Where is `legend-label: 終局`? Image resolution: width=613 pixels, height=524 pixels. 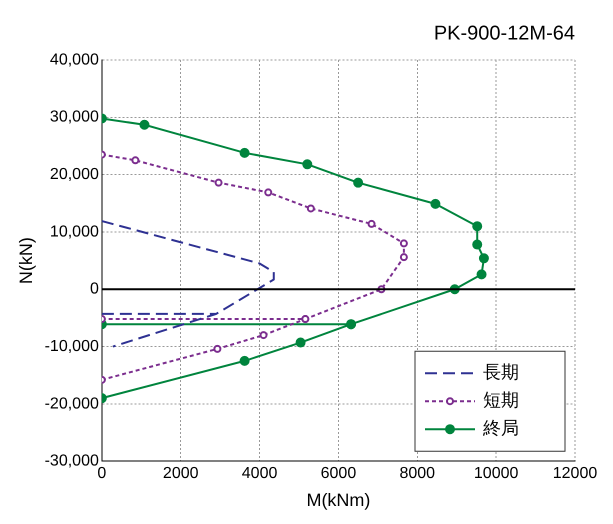 legend-label: 終局 is located at coordinates (500, 428).